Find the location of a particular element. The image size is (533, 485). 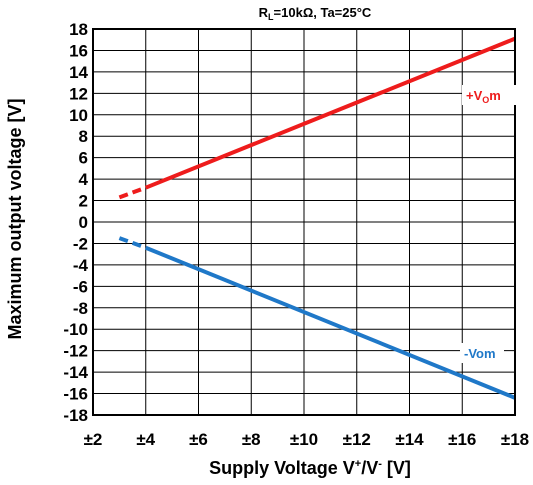

y-tick-label: -2 is located at coordinates (80, 243).